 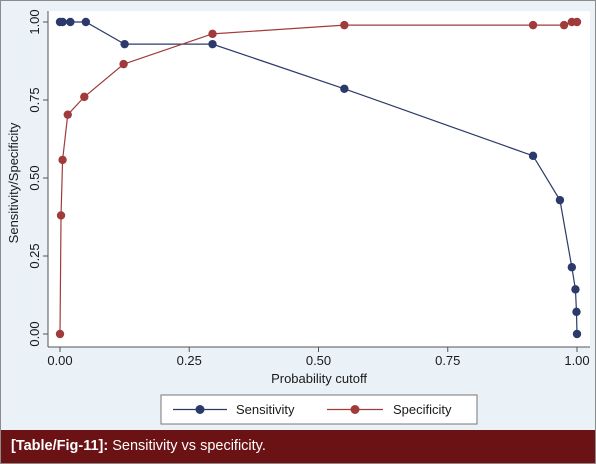 I want to click on x-tick-label: 0.50, so click(x=318, y=360).